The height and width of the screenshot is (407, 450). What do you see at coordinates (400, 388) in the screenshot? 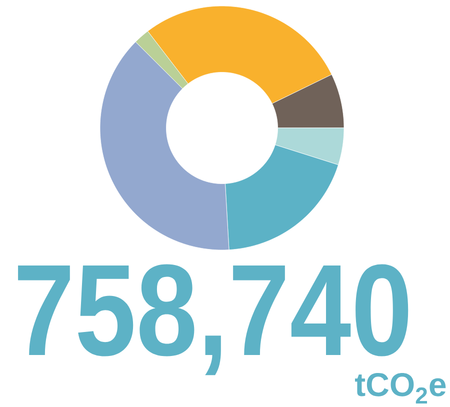
I see `text: tCO$_{2}$e` at bounding box center [400, 388].